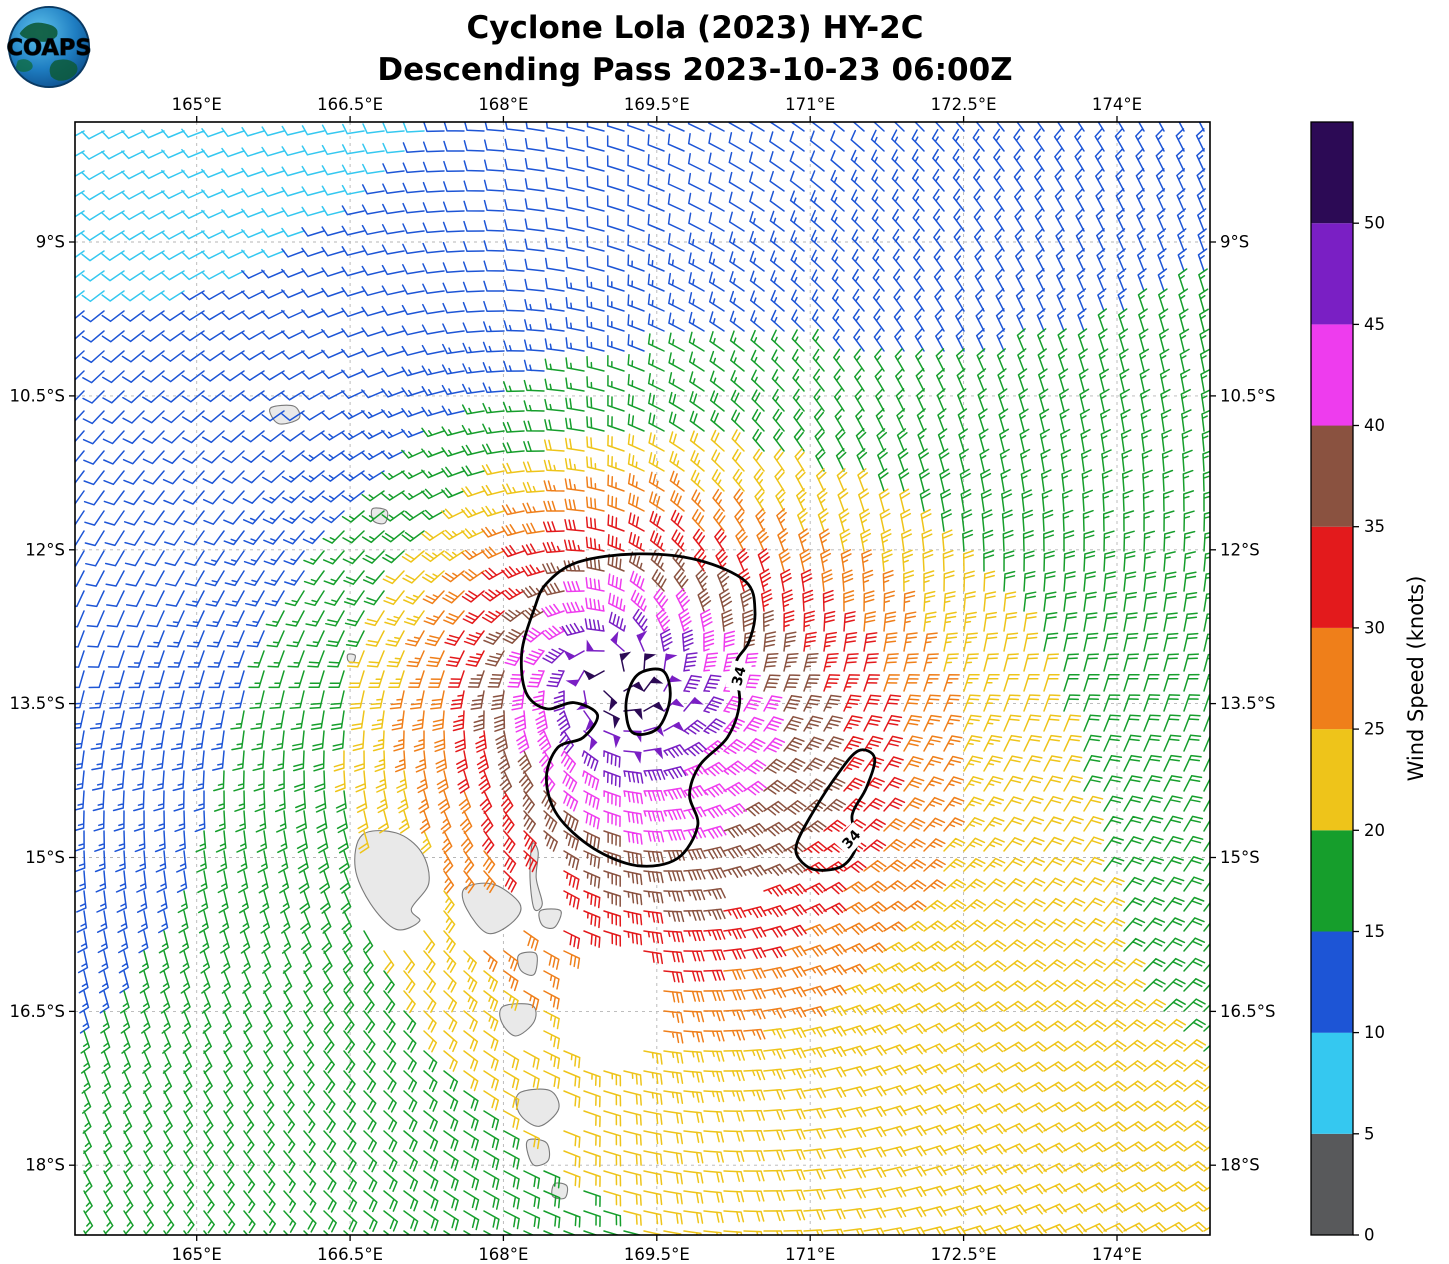 Image resolution: width=1449 pixels, height=1264 pixels. I want to click on lon-tick-label-top: 171°E, so click(810, 104).